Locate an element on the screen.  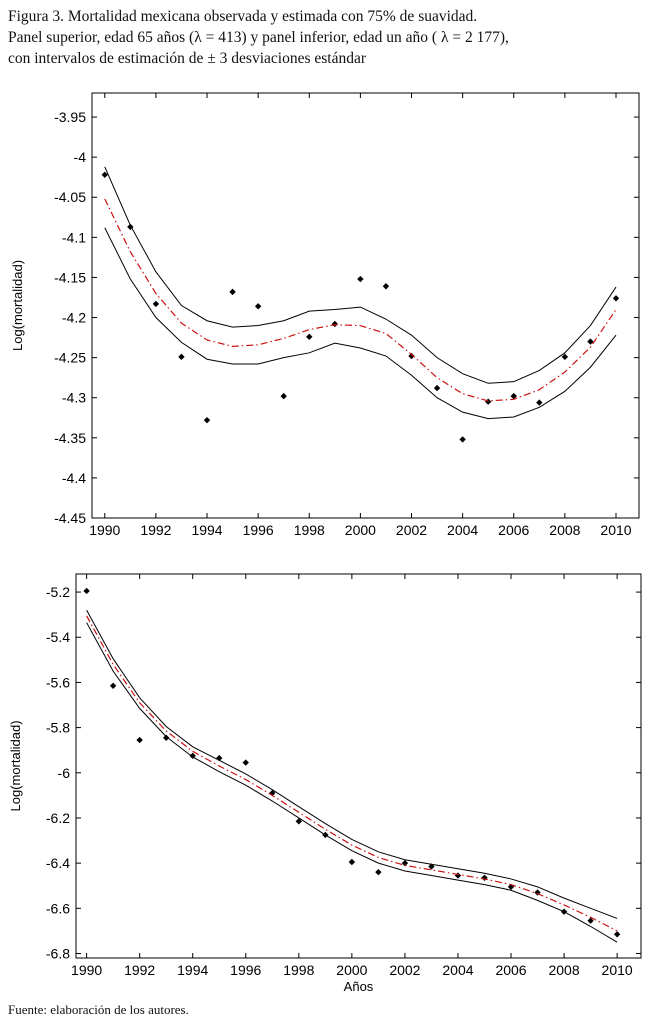
y-tick-label: -6.2 is located at coordinates (58, 818).